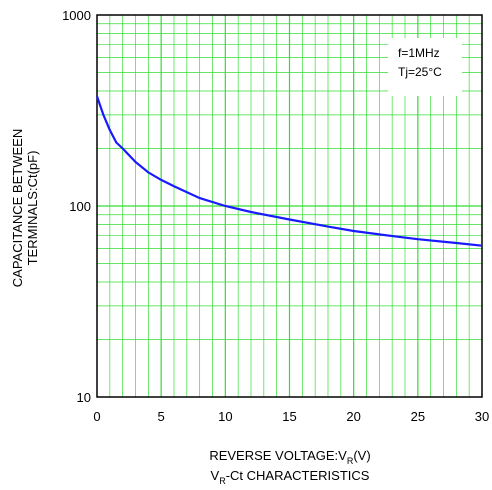  I want to click on annotation-frequency: f=1MHz, so click(419, 53).